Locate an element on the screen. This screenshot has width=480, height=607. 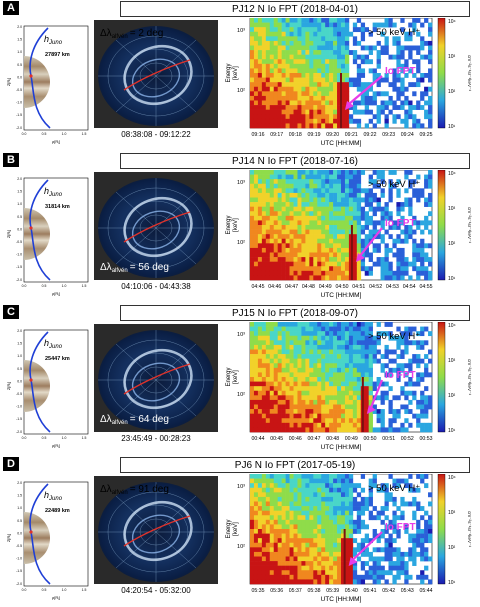
x-tick: 09:16 is located at coordinates (258, 135).